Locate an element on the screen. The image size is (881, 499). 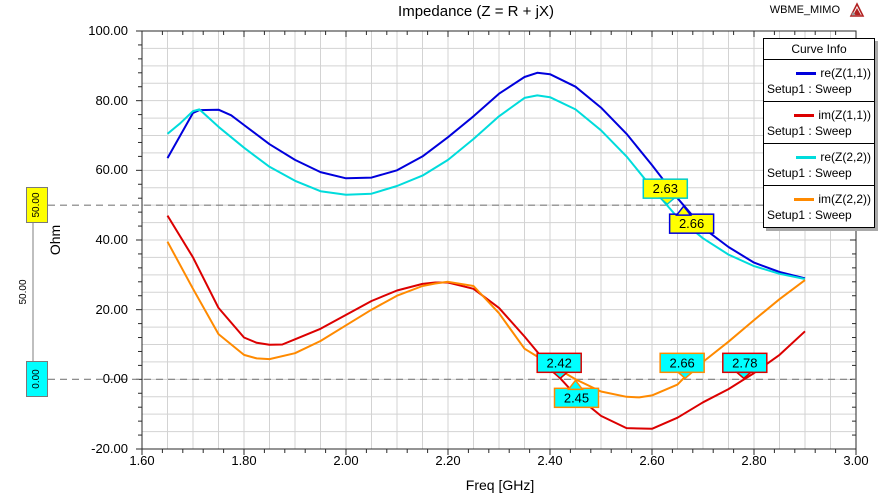
legend-entry-imZ11: im(Z(1,1)) Setup1 : Sweep is located at coordinates (819, 123).